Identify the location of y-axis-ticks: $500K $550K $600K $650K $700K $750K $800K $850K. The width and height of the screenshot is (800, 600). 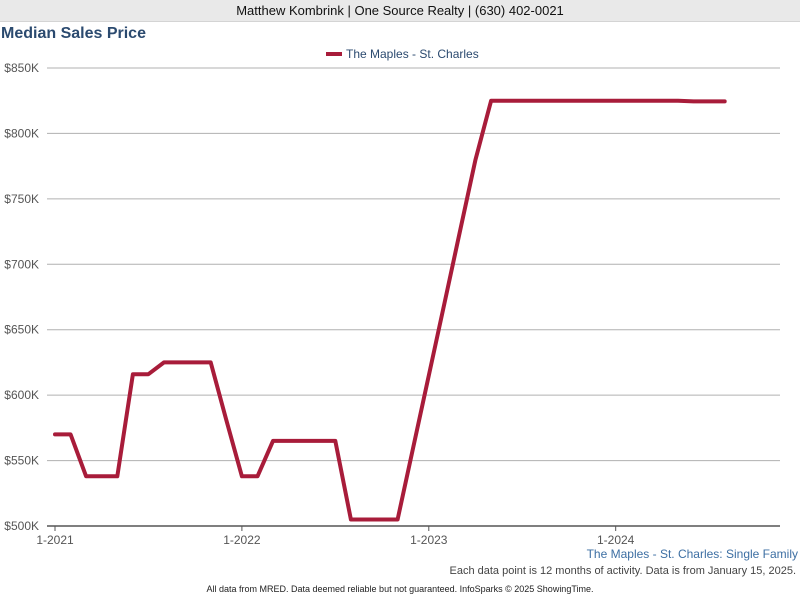
(21, 297).